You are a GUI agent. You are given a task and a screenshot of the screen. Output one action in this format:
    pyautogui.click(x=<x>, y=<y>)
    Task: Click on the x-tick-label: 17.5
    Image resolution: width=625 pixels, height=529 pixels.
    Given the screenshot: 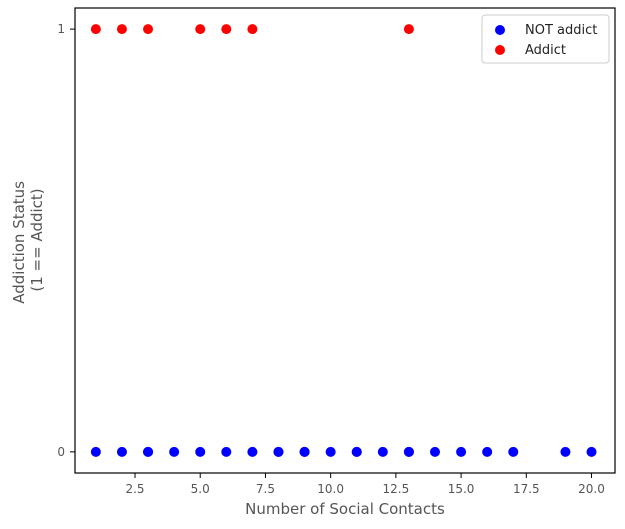 What is the action you would take?
    pyautogui.click(x=526, y=489)
    